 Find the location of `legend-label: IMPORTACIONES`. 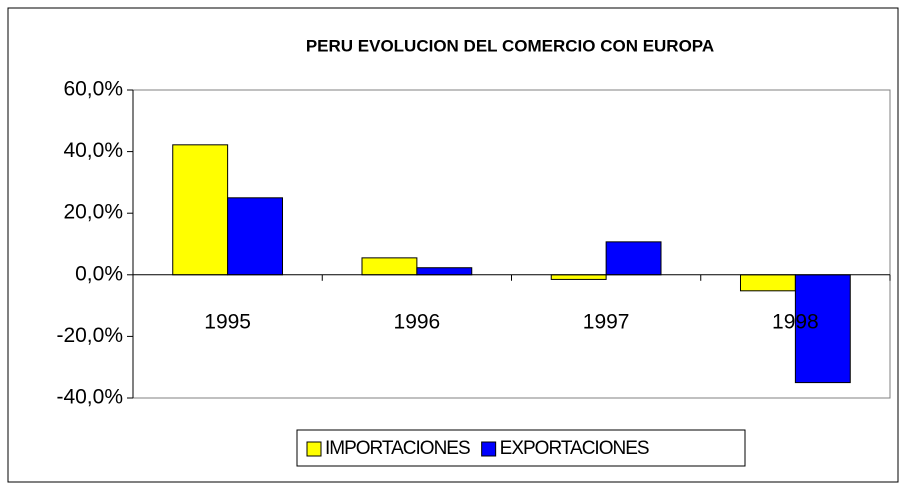

legend-label: IMPORTACIONES is located at coordinates (397, 448).